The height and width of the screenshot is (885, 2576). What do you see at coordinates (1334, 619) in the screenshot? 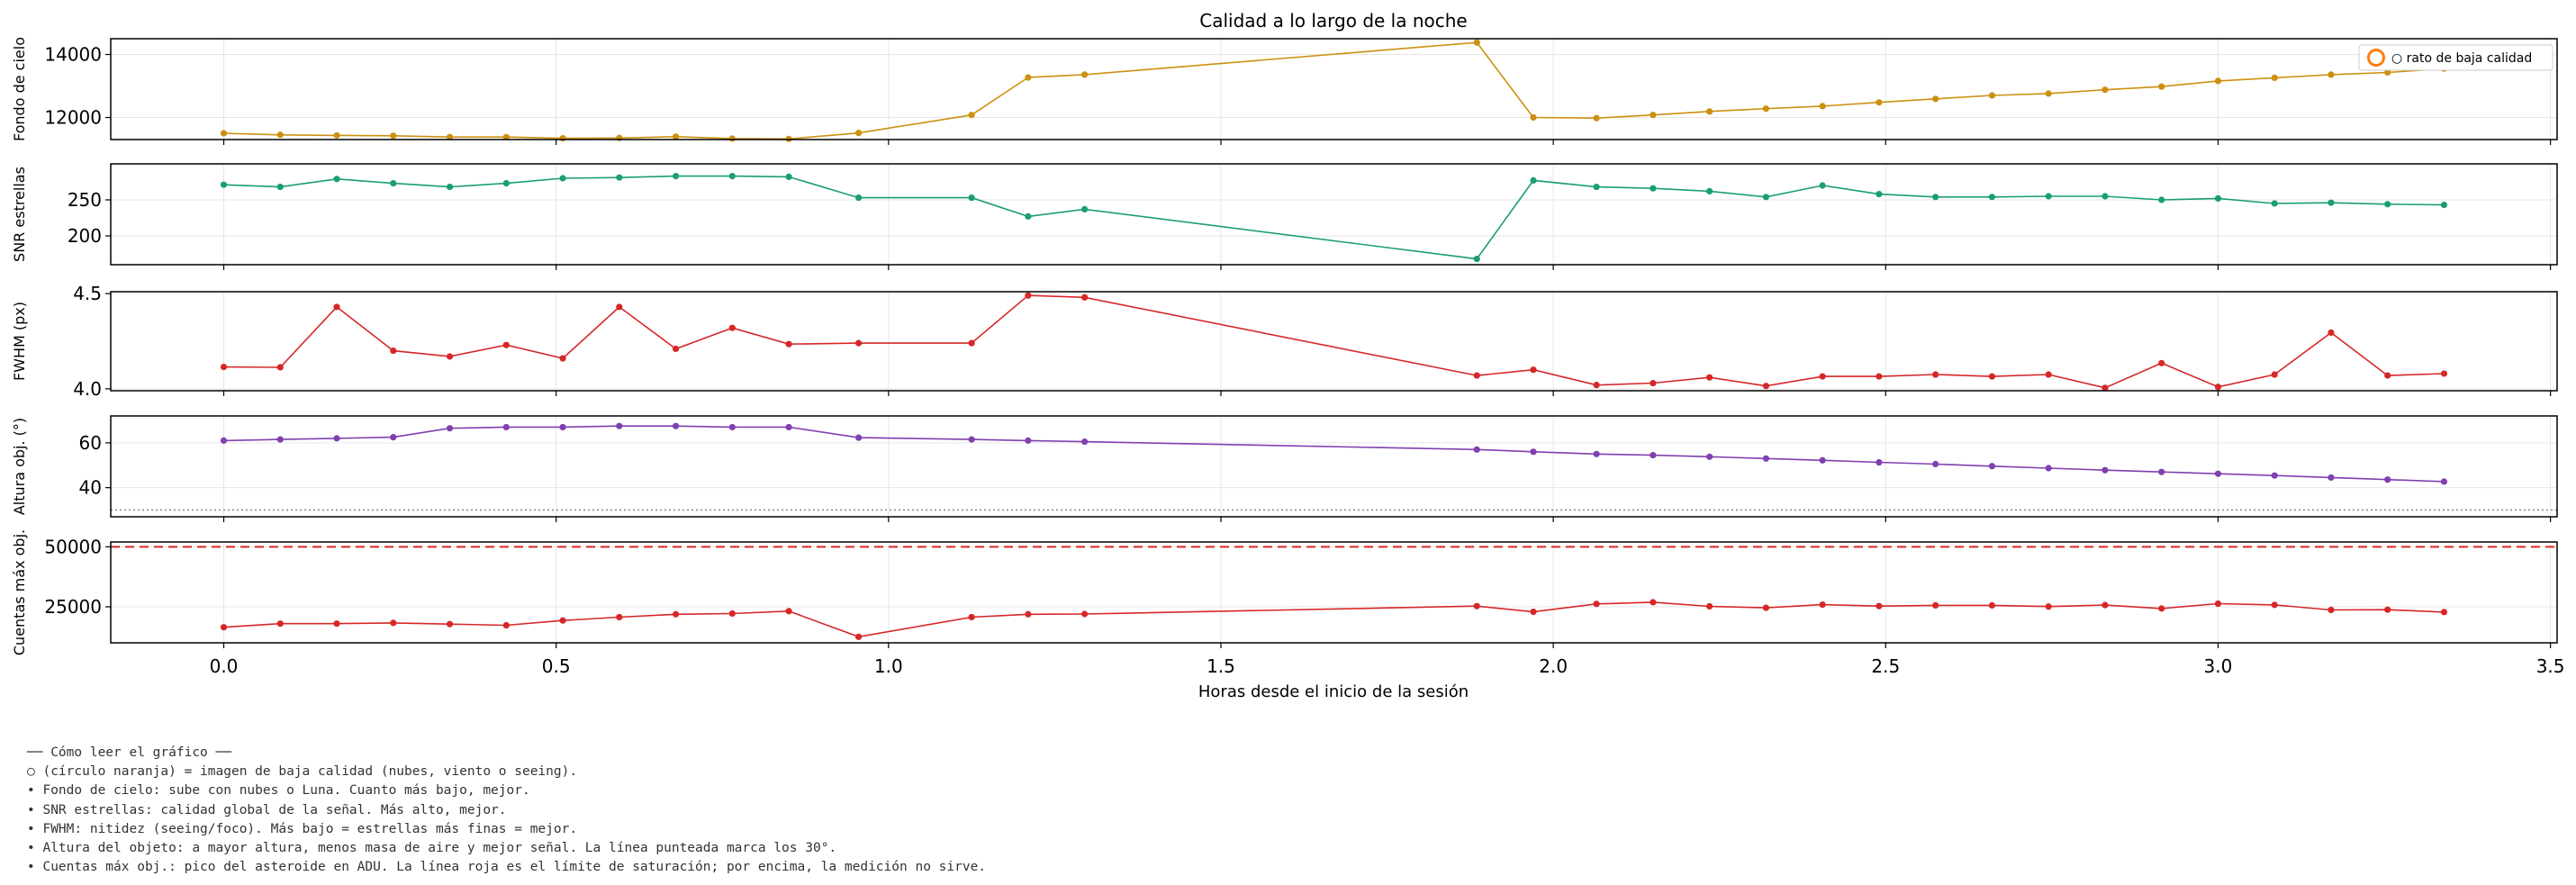
I see `series-line` at bounding box center [1334, 619].